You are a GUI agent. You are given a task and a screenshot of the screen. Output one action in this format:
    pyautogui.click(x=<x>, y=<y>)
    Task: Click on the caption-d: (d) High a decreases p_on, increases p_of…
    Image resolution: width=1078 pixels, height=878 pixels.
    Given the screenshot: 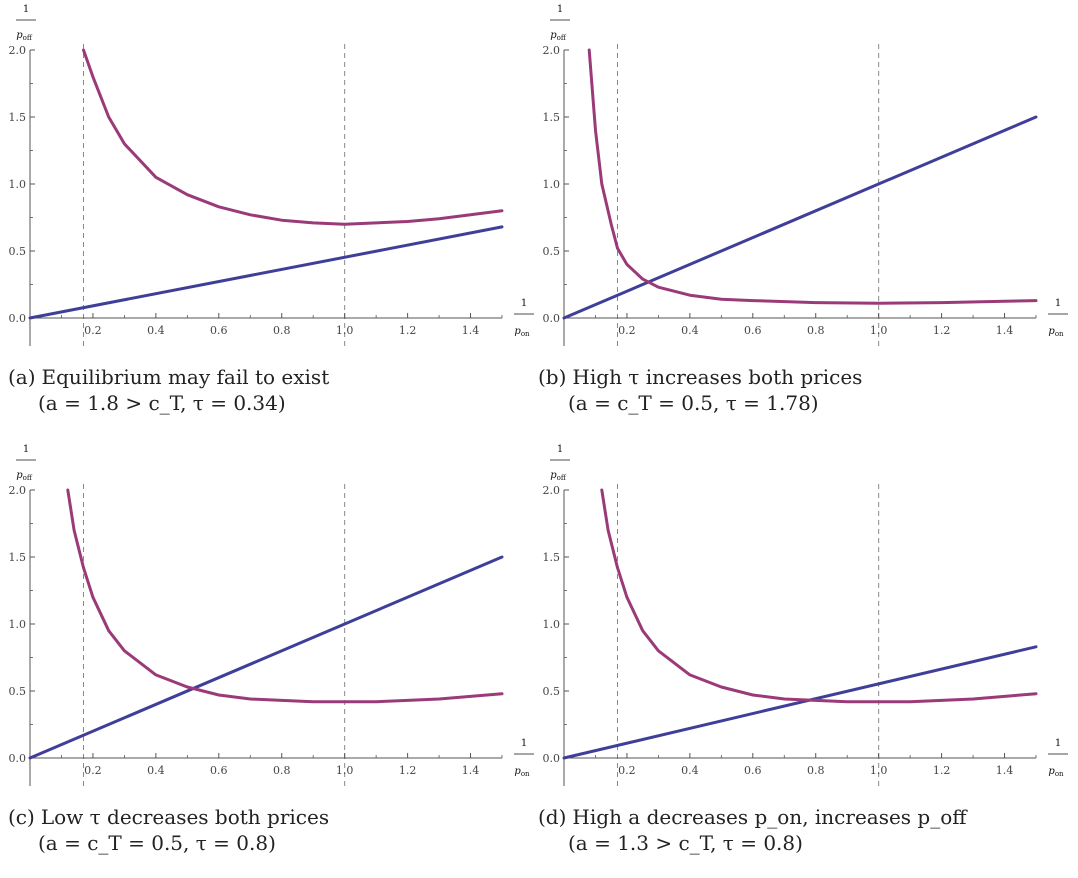 What is the action you would take?
    pyautogui.click(x=752, y=830)
    